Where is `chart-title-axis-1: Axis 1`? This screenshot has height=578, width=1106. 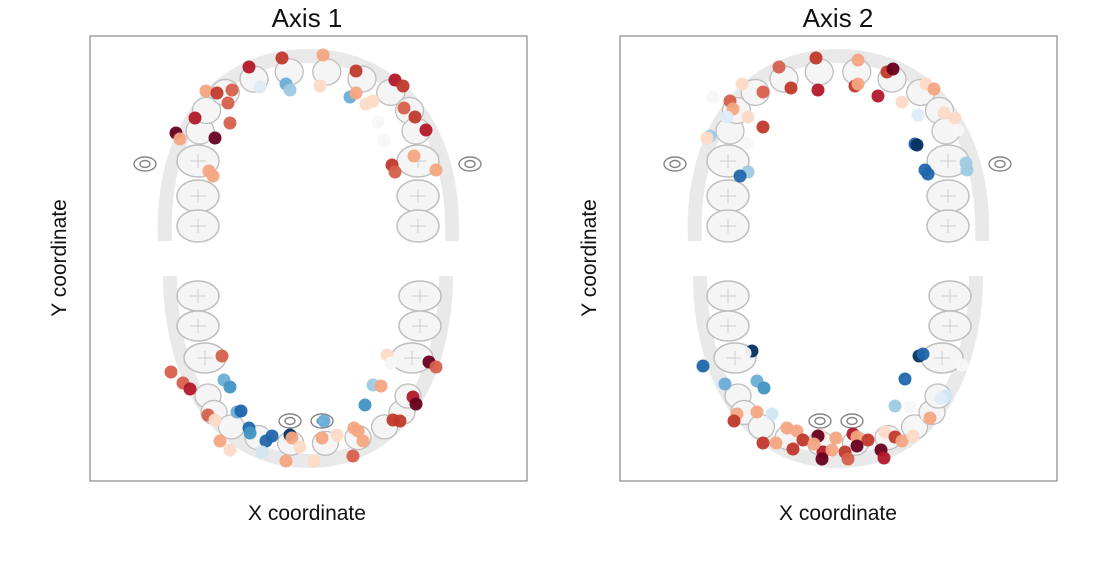 chart-title-axis-1: Axis 1 is located at coordinates (307, 18).